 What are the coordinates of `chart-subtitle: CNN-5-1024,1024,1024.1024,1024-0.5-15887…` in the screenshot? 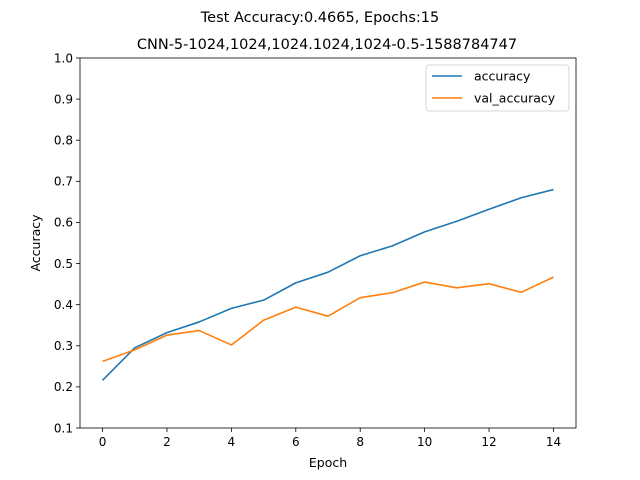 It's located at (327, 45).